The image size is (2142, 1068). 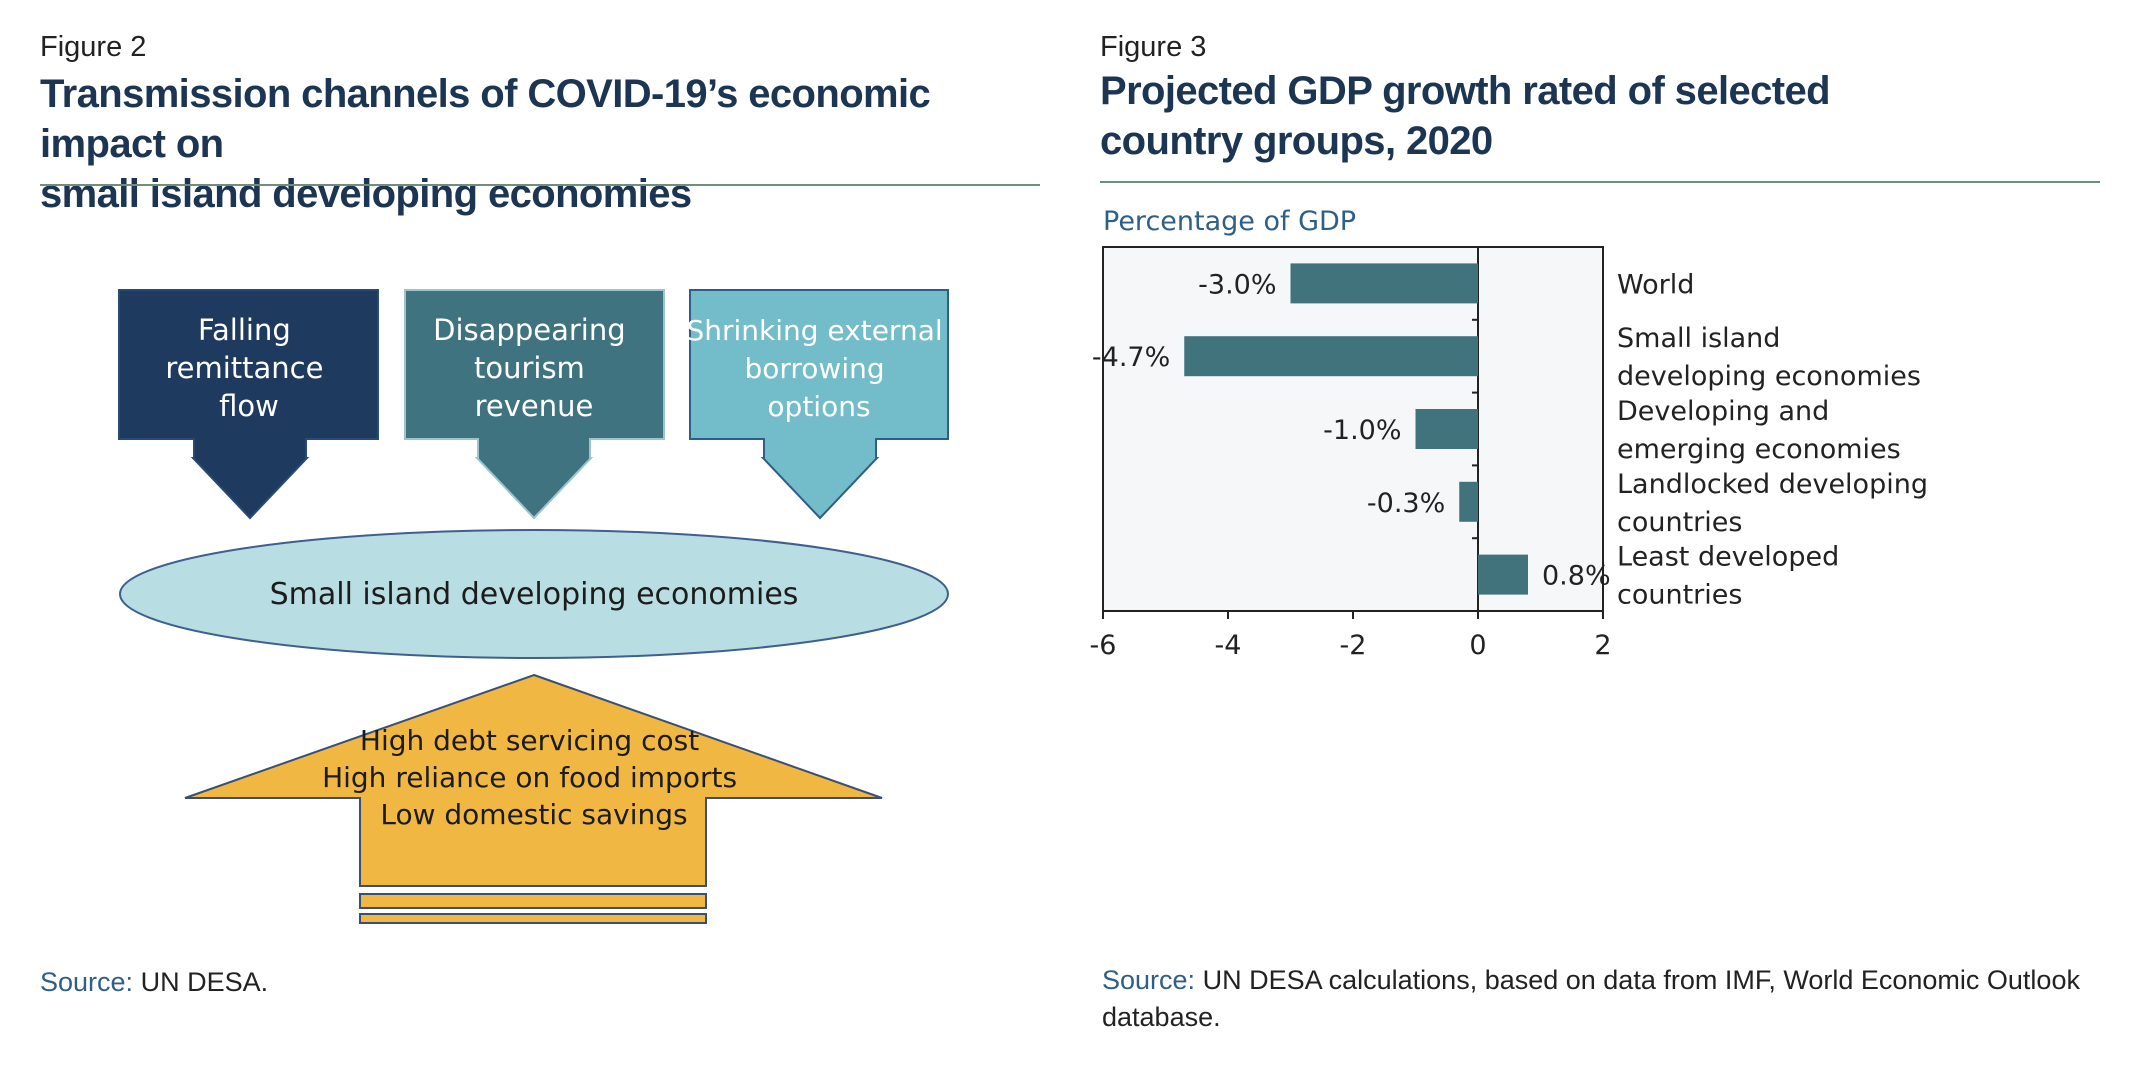 I want to click on data-label: 0.8%, so click(x=1576, y=576).